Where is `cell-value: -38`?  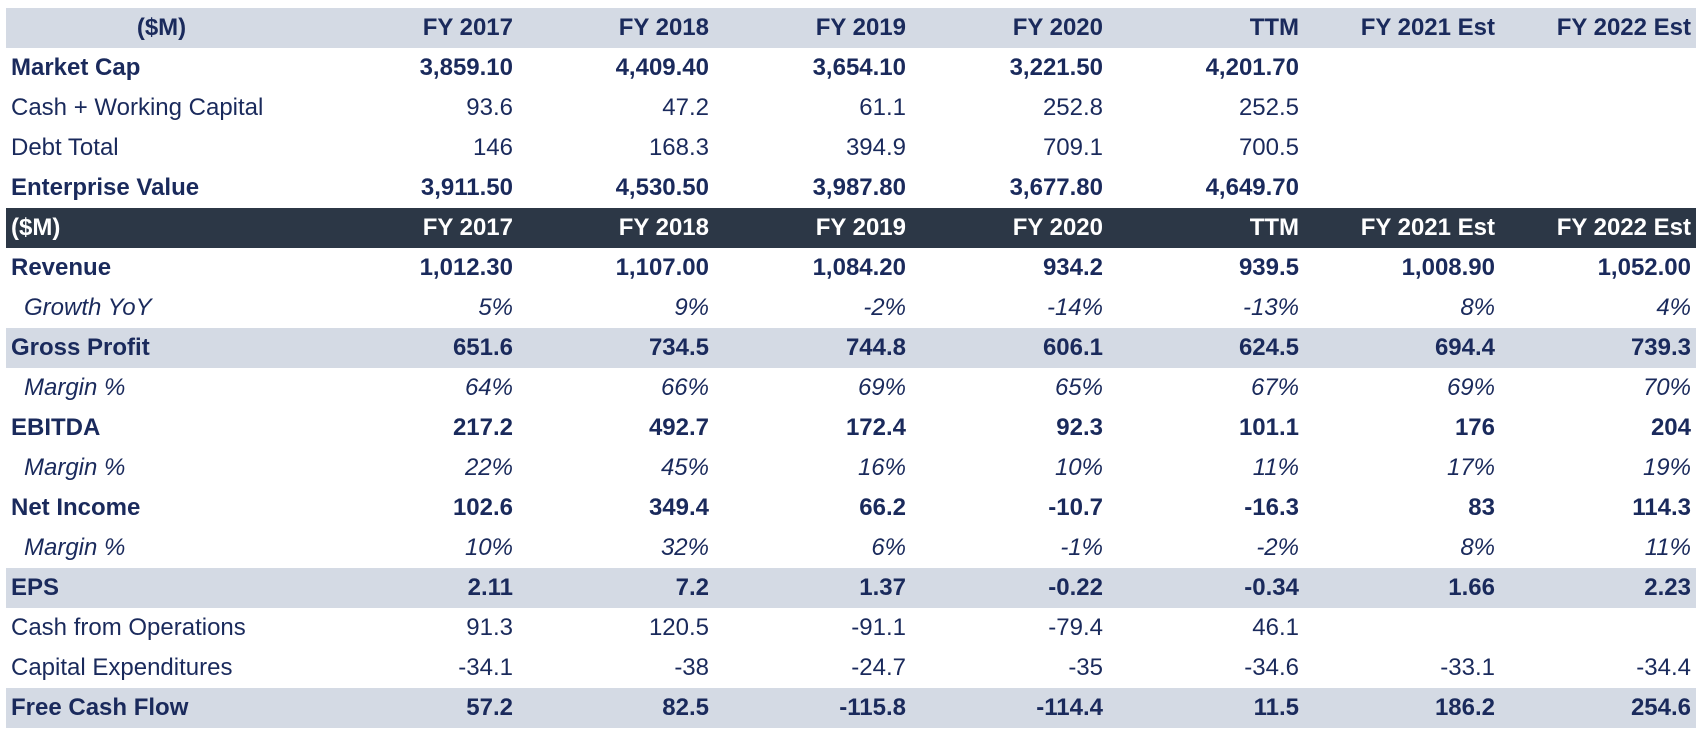
cell-value: -38 is located at coordinates (691, 667).